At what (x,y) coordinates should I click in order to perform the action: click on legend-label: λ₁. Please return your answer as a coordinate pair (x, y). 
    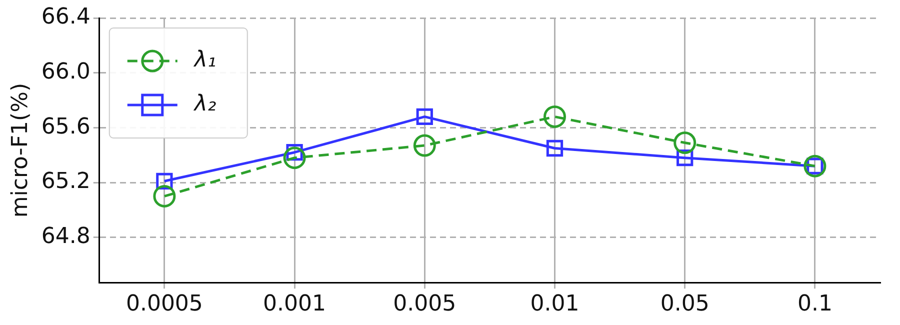
    Looking at the image, I should click on (204, 60).